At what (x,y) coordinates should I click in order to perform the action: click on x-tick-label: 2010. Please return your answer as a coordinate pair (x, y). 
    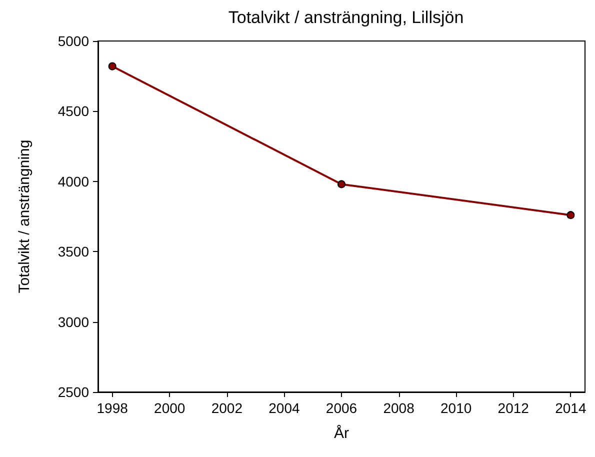
    Looking at the image, I should click on (456, 408).